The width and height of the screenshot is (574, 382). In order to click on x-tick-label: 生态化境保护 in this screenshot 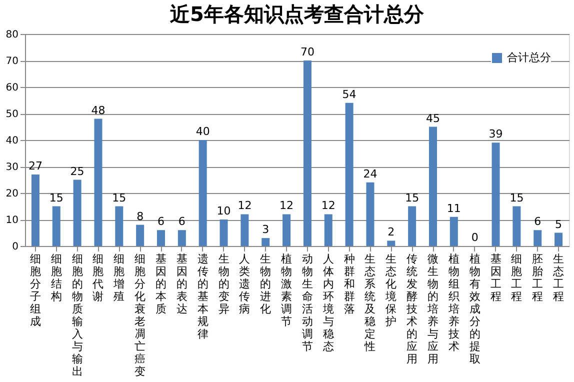, I will do `click(390, 290)`.